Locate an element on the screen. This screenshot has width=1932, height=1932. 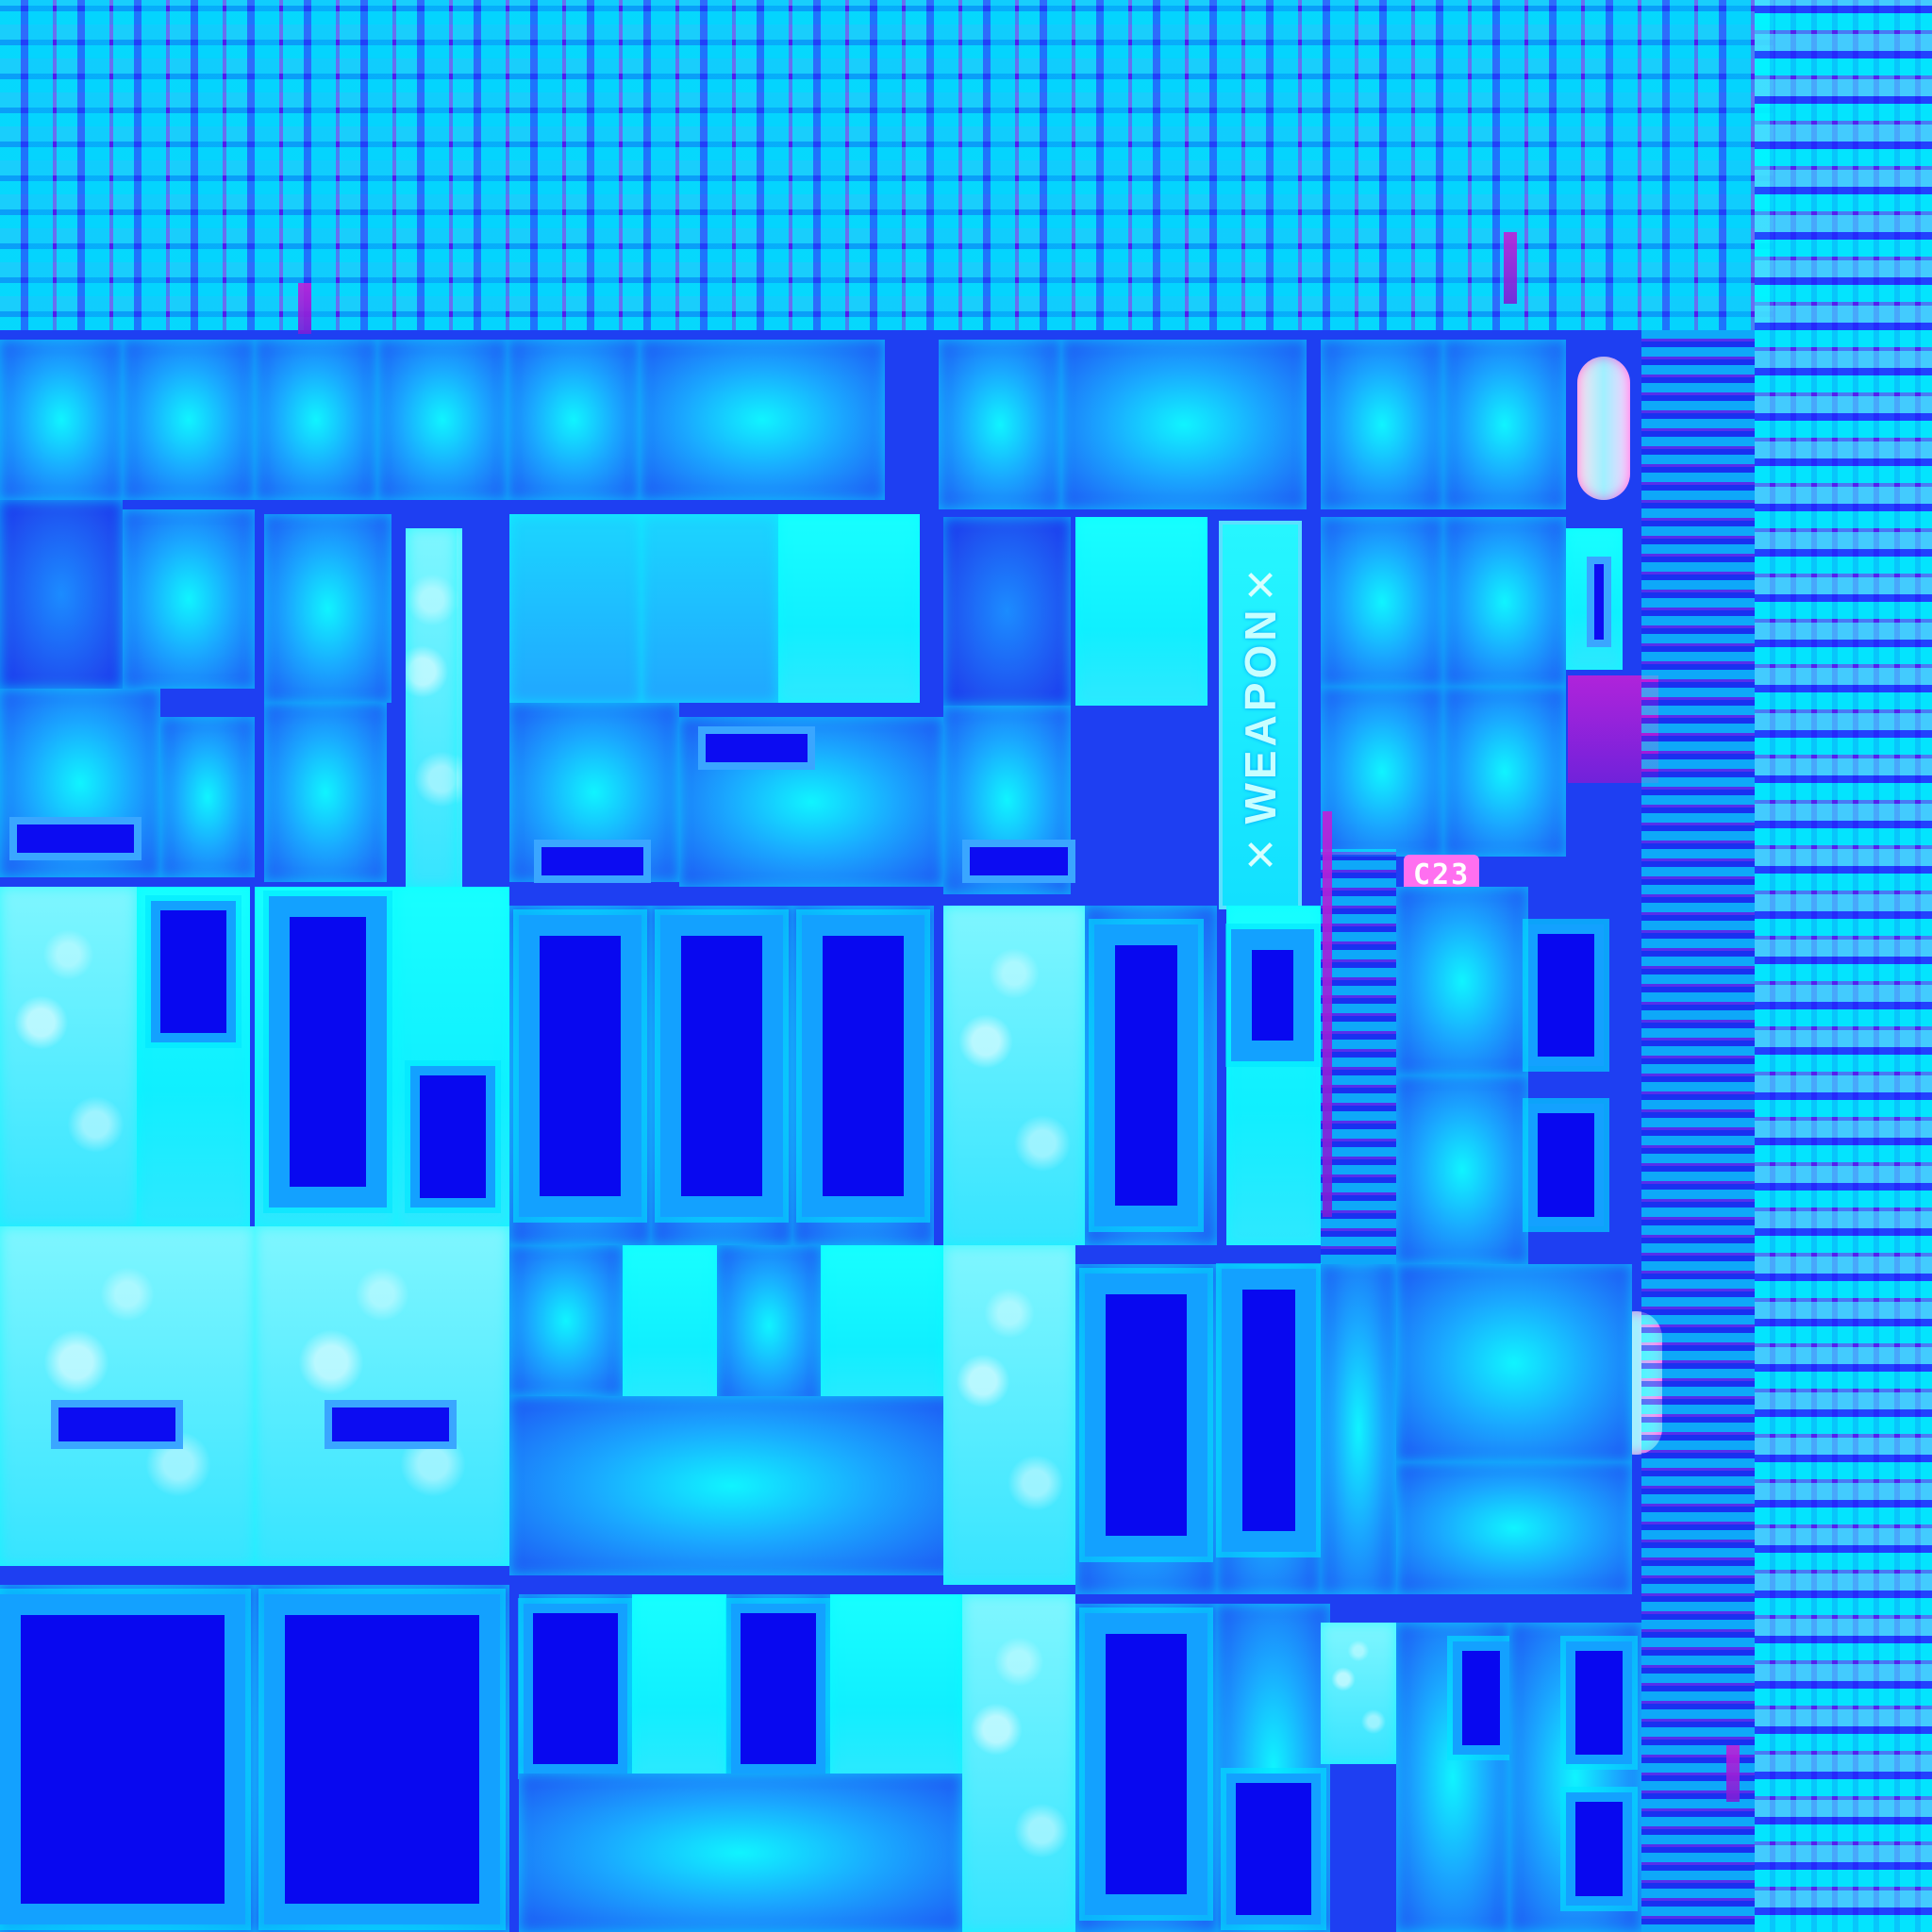
weapon-label: WEAPON is located at coordinates (1260, 715).